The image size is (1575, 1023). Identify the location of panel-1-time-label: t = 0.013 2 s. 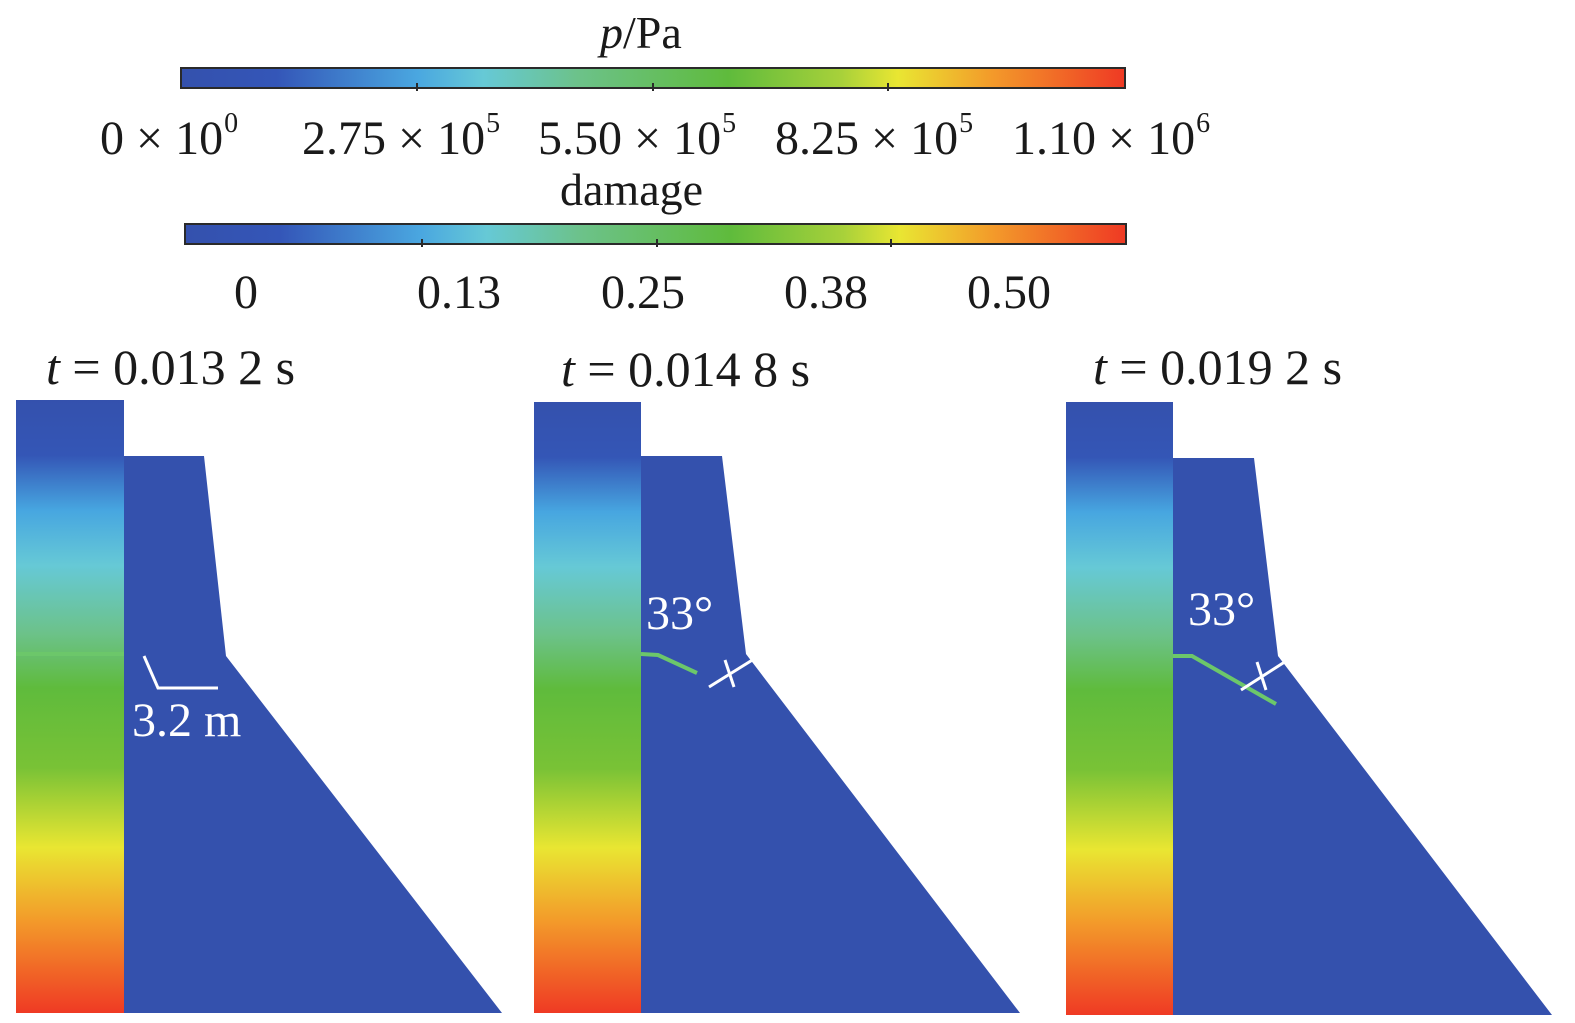
(171, 367).